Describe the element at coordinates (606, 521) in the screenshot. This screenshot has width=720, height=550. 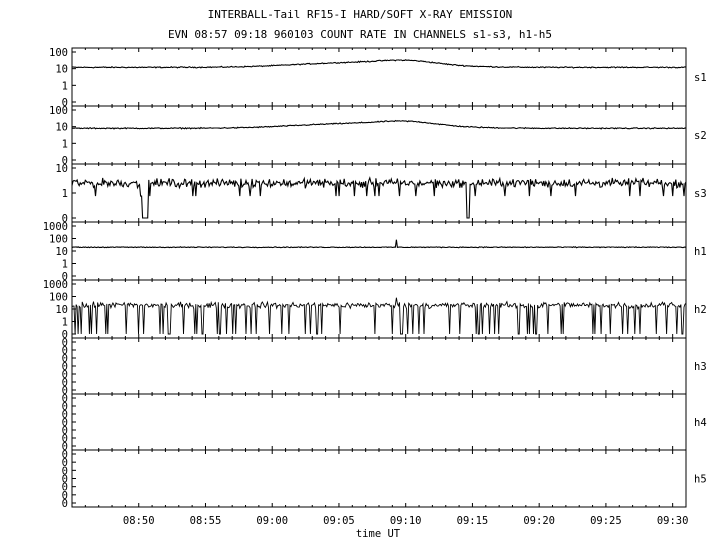
I see `x-tick-label: 09:25` at that location.